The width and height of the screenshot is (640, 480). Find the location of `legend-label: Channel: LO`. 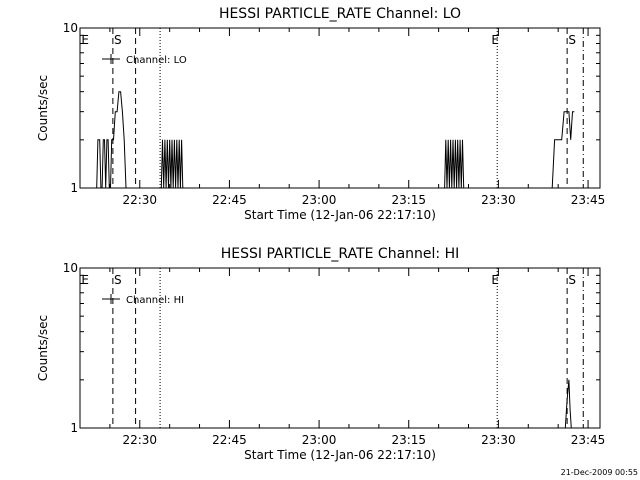

legend-label: Channel: LO is located at coordinates (156, 60).